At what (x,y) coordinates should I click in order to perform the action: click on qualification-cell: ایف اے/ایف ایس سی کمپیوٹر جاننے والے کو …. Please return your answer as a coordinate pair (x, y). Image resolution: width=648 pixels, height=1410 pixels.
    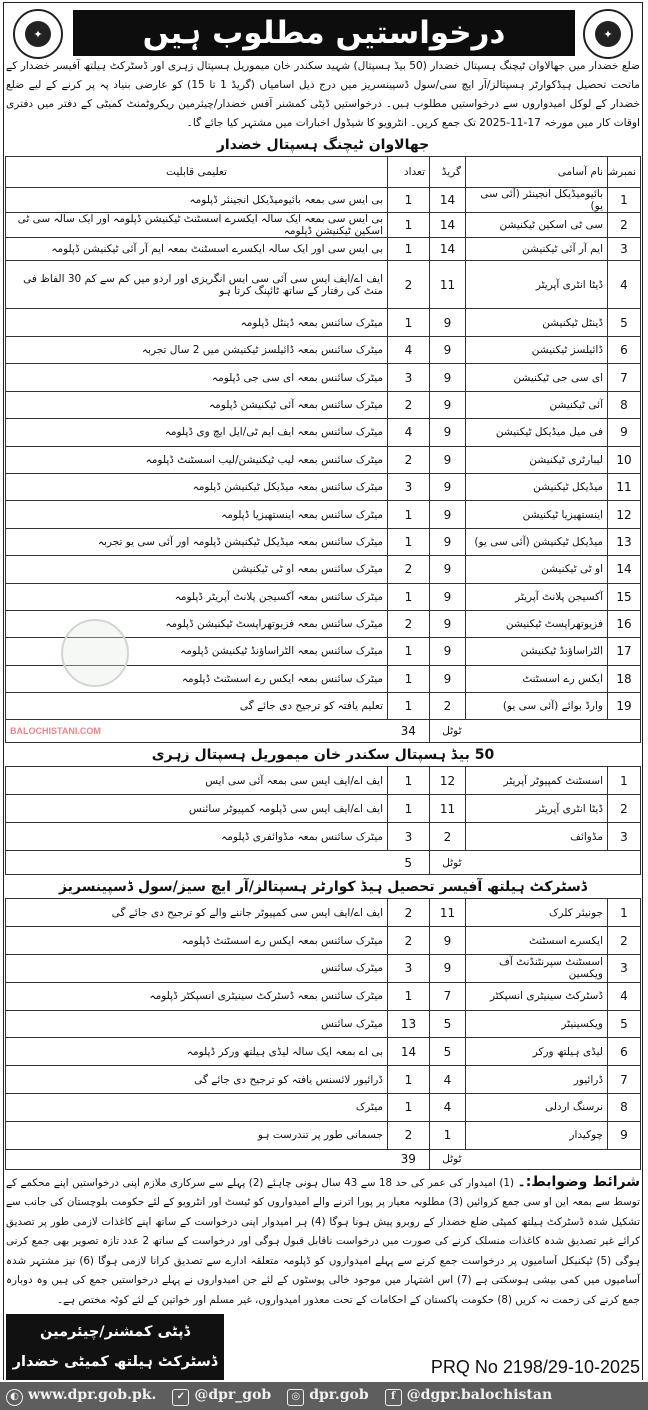
    Looking at the image, I should click on (196, 913).